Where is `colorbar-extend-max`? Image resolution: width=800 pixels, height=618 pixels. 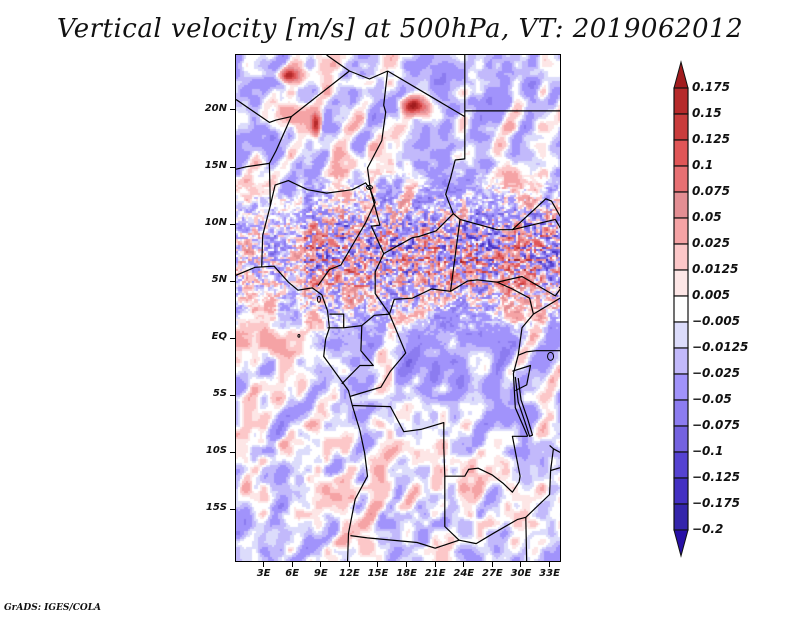
colorbar-extend-max is located at coordinates (681, 74).